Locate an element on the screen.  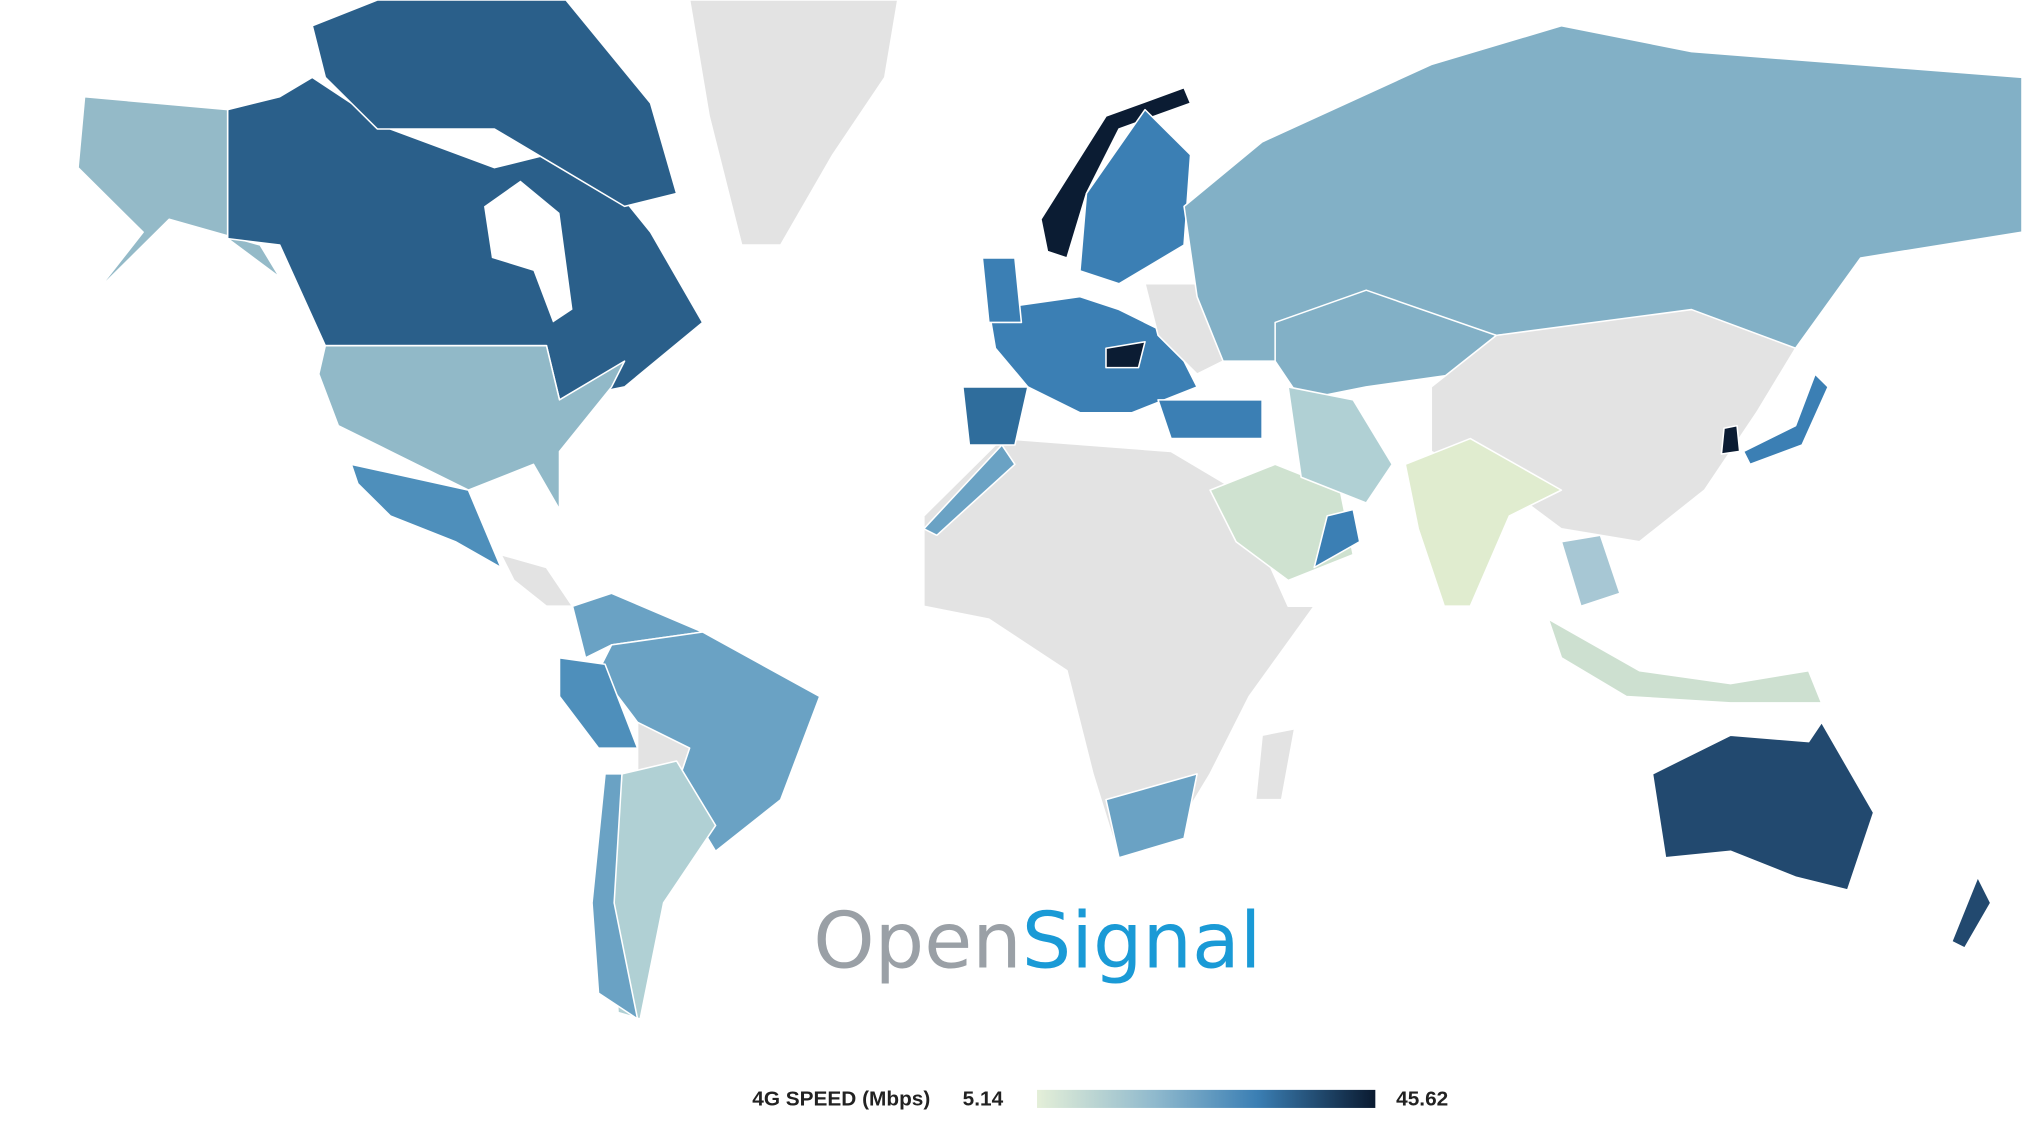
japan is located at coordinates (1785, 419).